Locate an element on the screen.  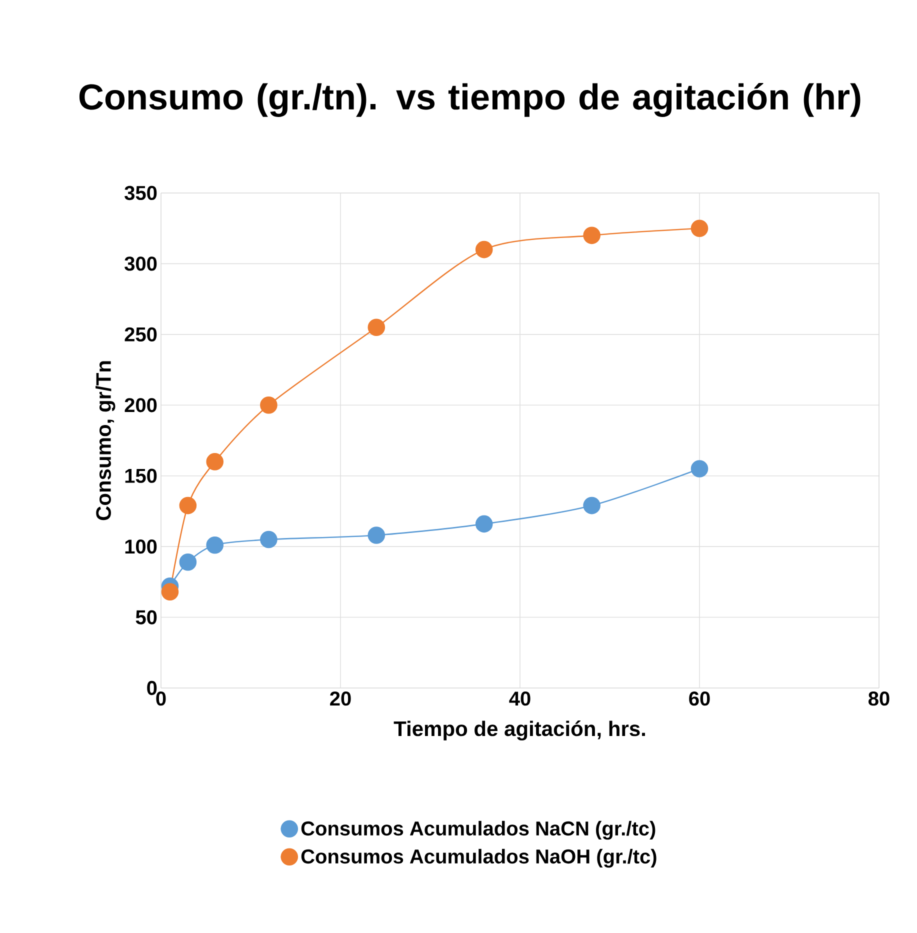
y-tick-label: 50 is located at coordinates (146, 617).